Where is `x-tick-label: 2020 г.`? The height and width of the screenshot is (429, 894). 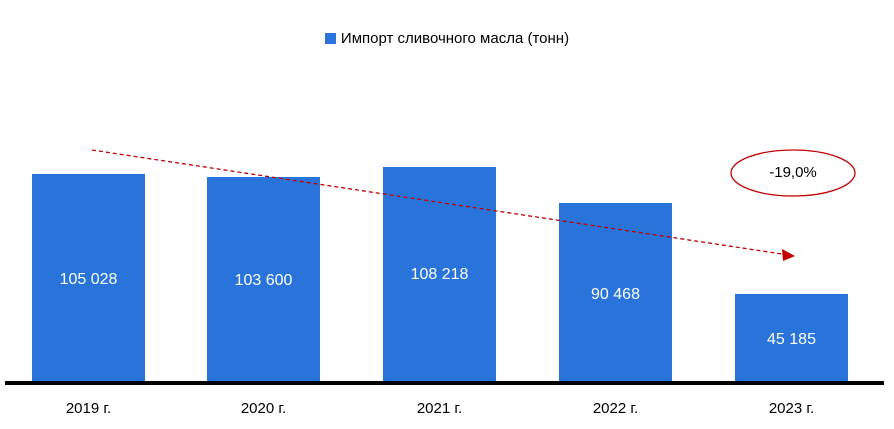 x-tick-label: 2020 г. is located at coordinates (263, 408).